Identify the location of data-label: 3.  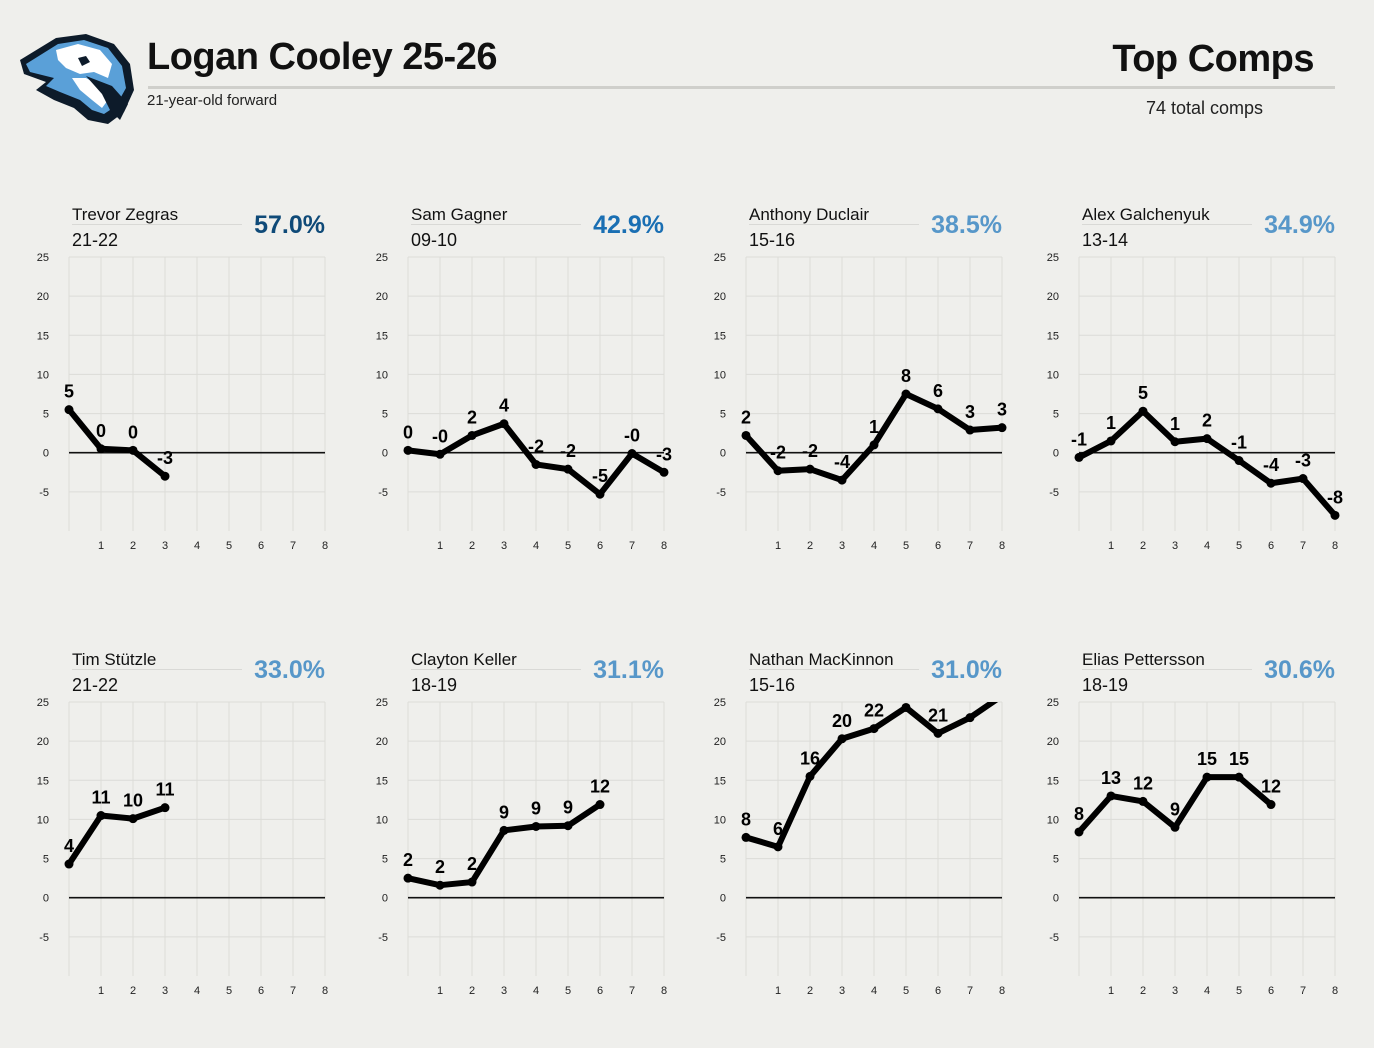
(1002, 410).